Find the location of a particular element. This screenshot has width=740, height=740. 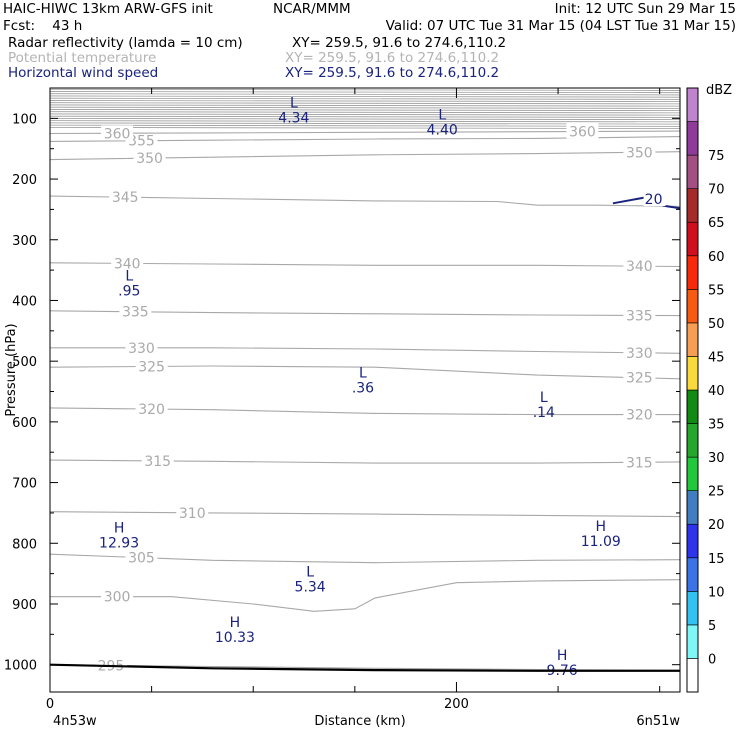

theta-contour-label-300: 300 is located at coordinates (117, 598).